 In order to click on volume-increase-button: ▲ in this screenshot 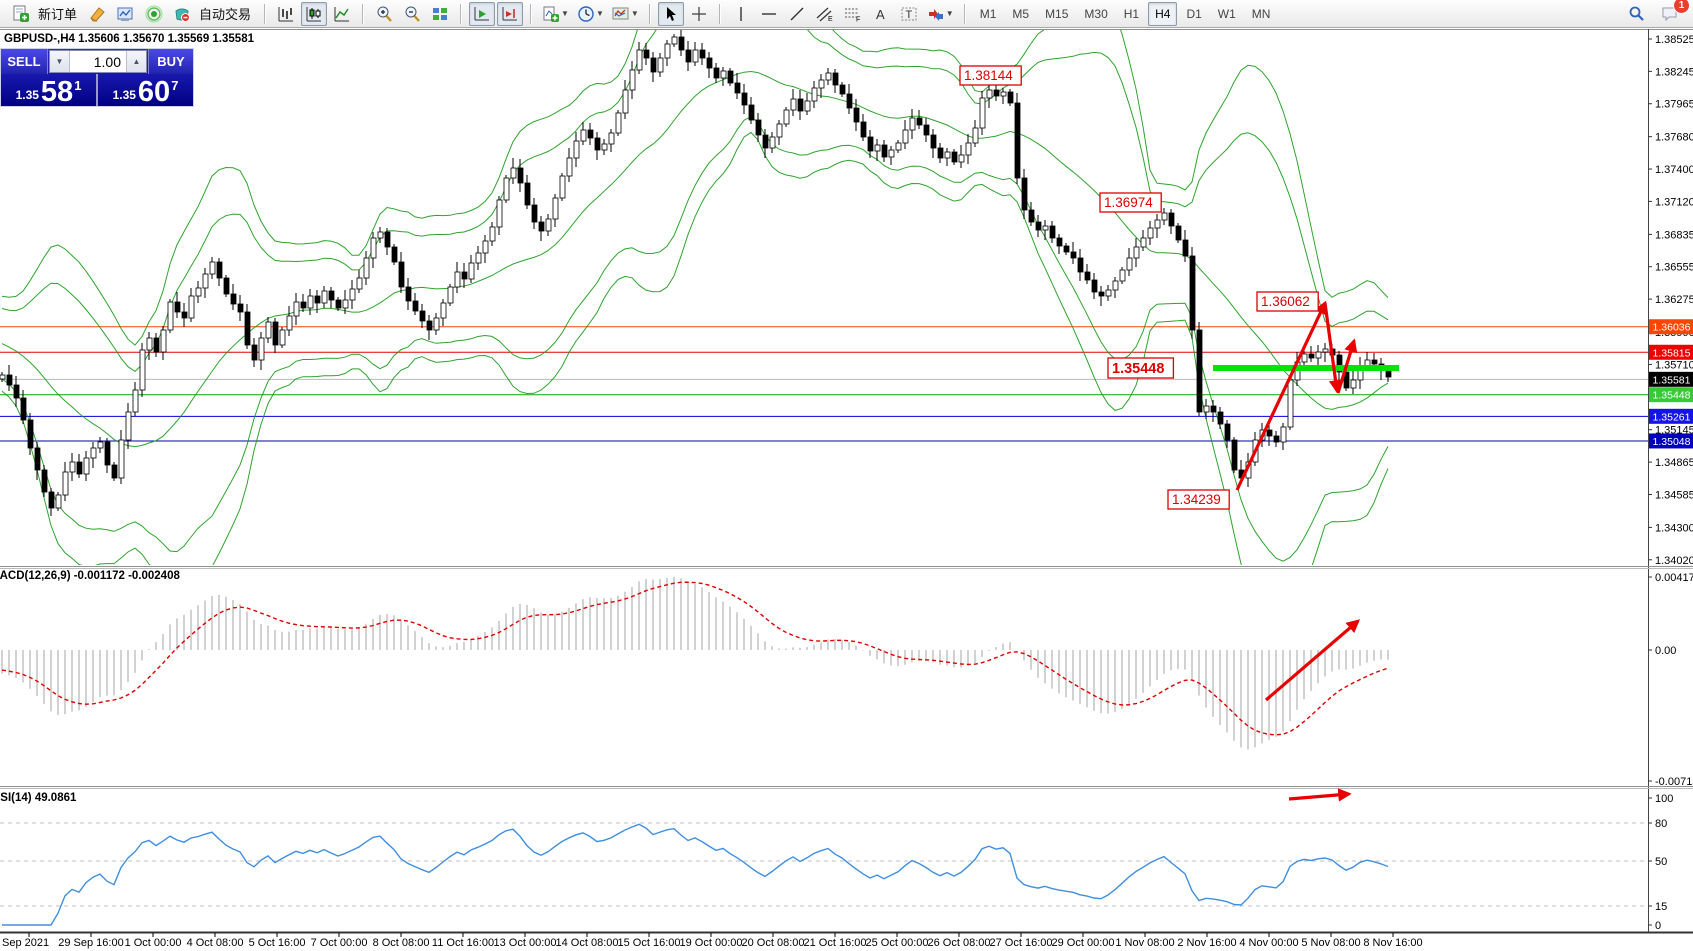, I will do `click(136, 61)`.